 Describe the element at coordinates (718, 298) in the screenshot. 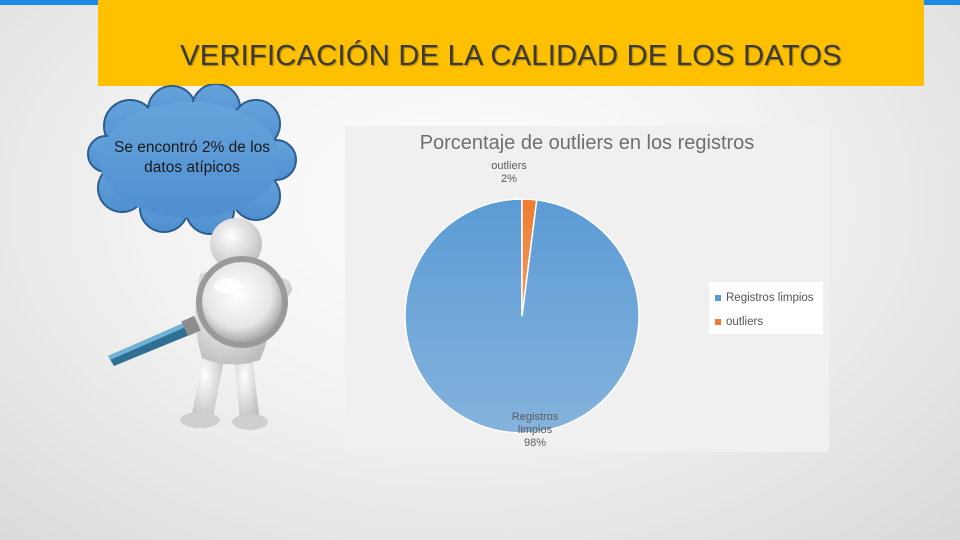

I see `legend-swatch-registros-limpios` at that location.